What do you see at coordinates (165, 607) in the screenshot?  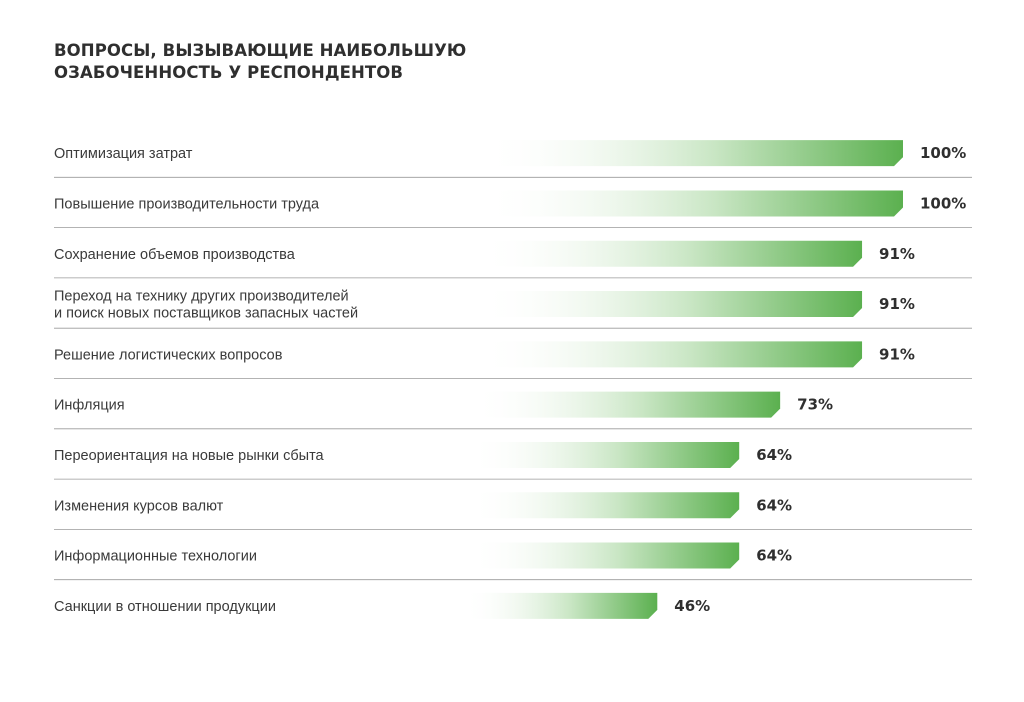 I see `category-label: Санкции в отношении продукции` at bounding box center [165, 607].